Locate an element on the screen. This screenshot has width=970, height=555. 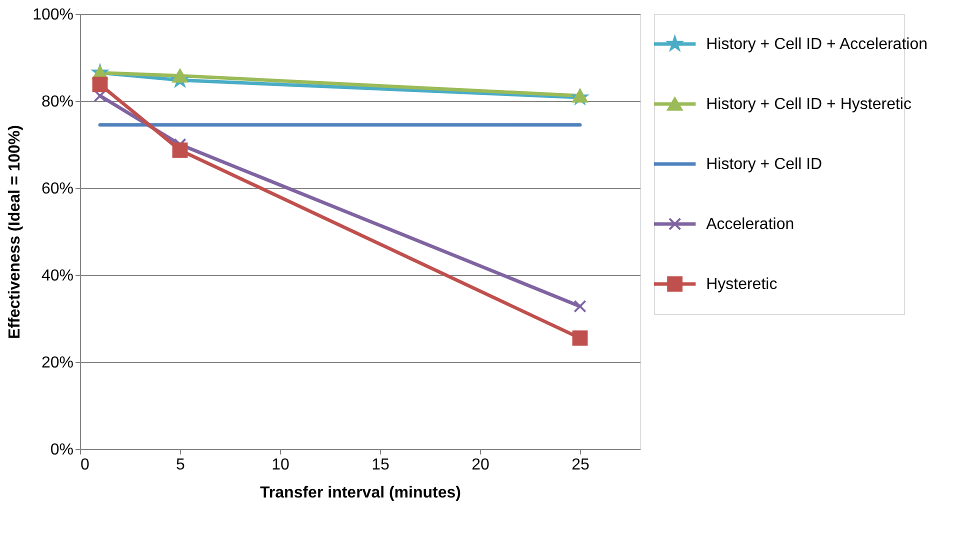
legend-label: History + Cell ID + Hysteretic is located at coordinates (809, 104).